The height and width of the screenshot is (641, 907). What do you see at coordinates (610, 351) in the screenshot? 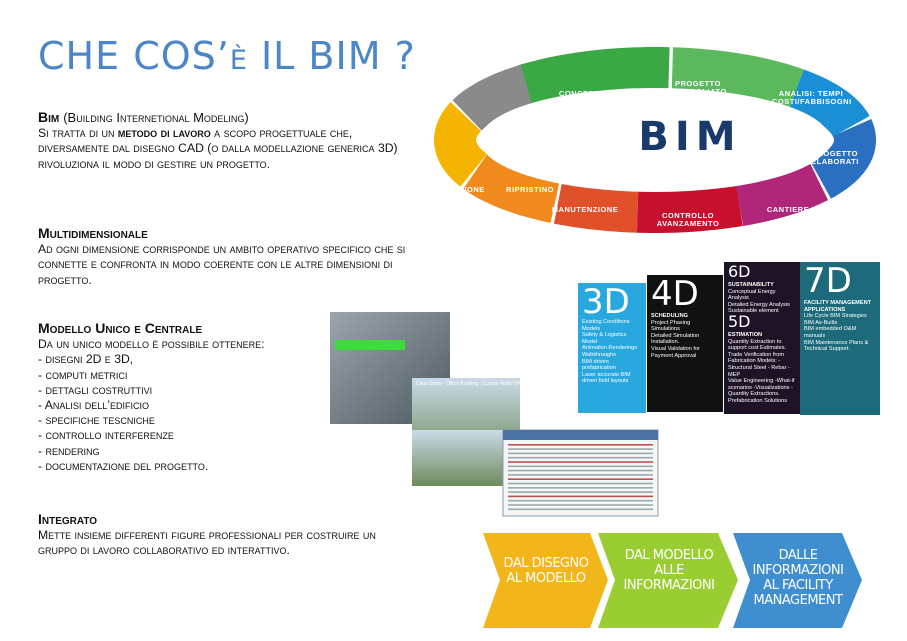
I see `dimension-item: Animation Renderings Walkthroughs` at bounding box center [610, 351].